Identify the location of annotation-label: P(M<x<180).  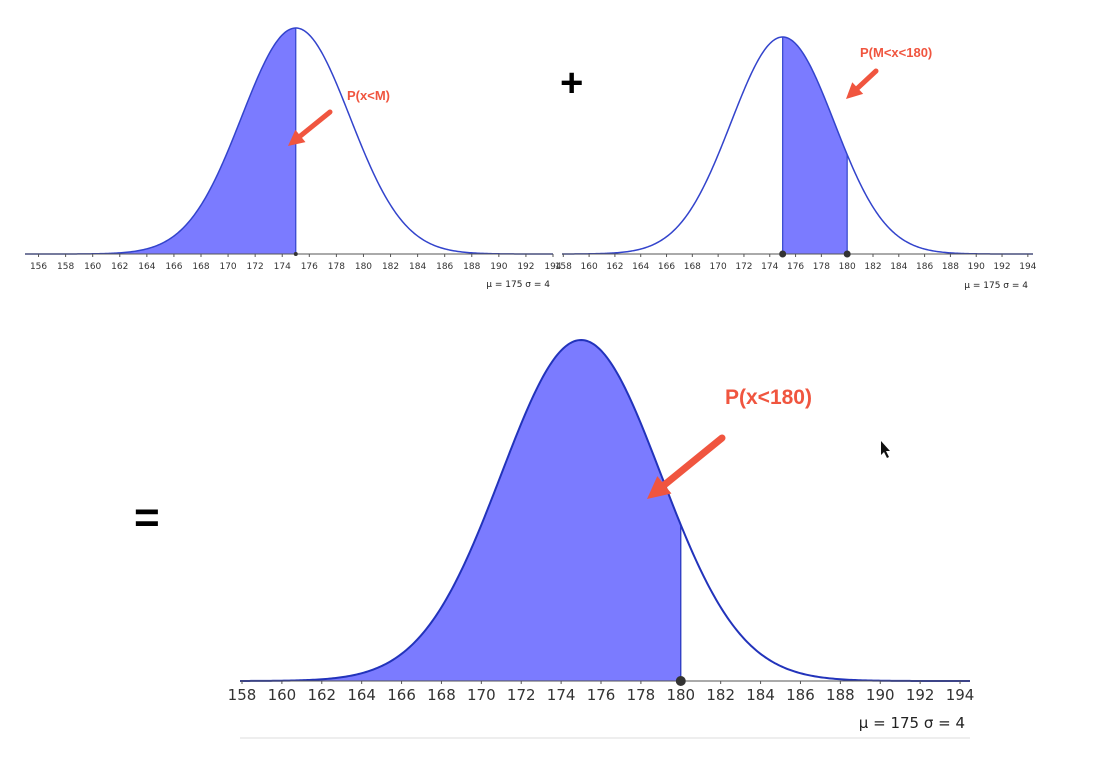
(896, 52).